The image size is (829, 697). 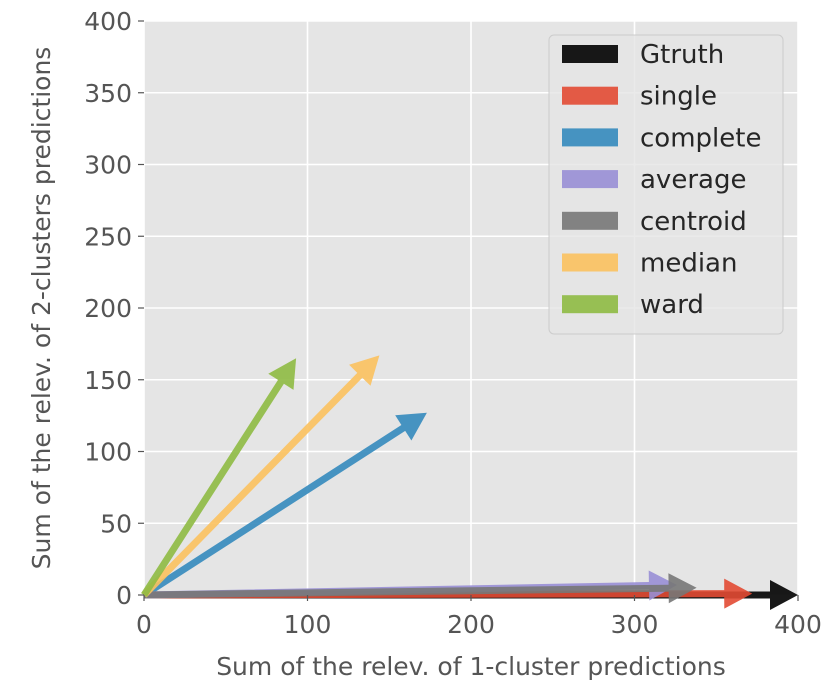 What do you see at coordinates (590, 220) in the screenshot?
I see `legend-swatch-centroid` at bounding box center [590, 220].